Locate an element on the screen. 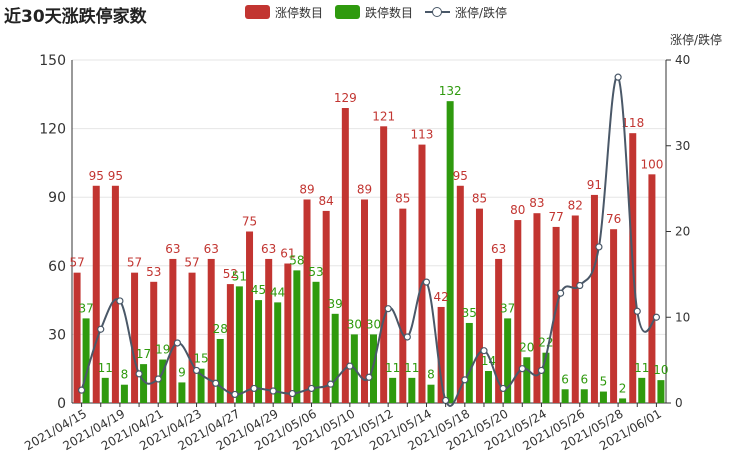  legend-item-limit-up: 涨停数目 is located at coordinates (284, 12).